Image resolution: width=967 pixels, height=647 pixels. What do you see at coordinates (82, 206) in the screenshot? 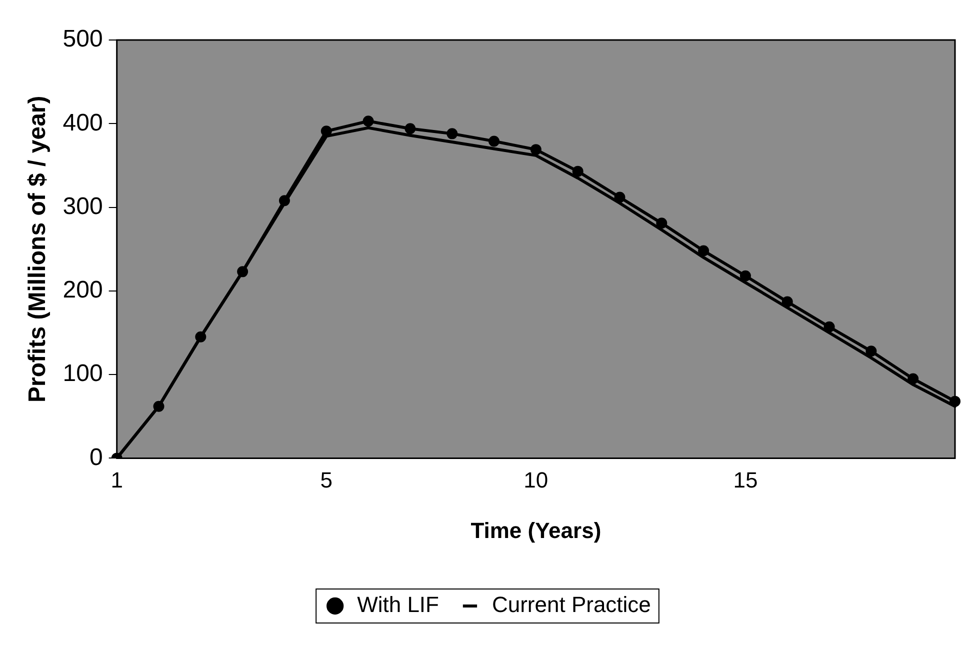
I see `y-tick-label: 300` at bounding box center [82, 206].